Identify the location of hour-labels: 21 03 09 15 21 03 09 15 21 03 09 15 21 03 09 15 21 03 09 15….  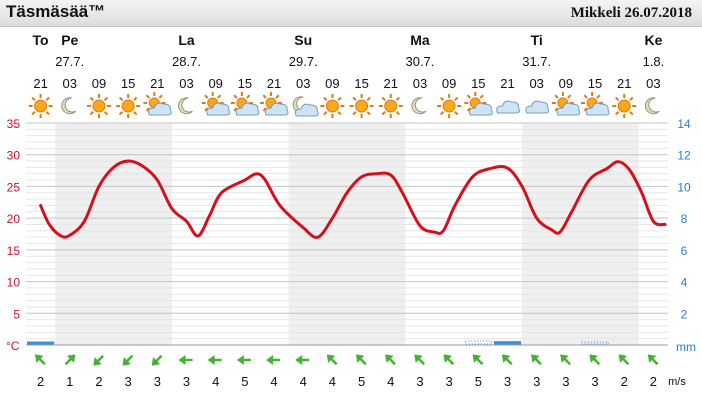
(346, 83).